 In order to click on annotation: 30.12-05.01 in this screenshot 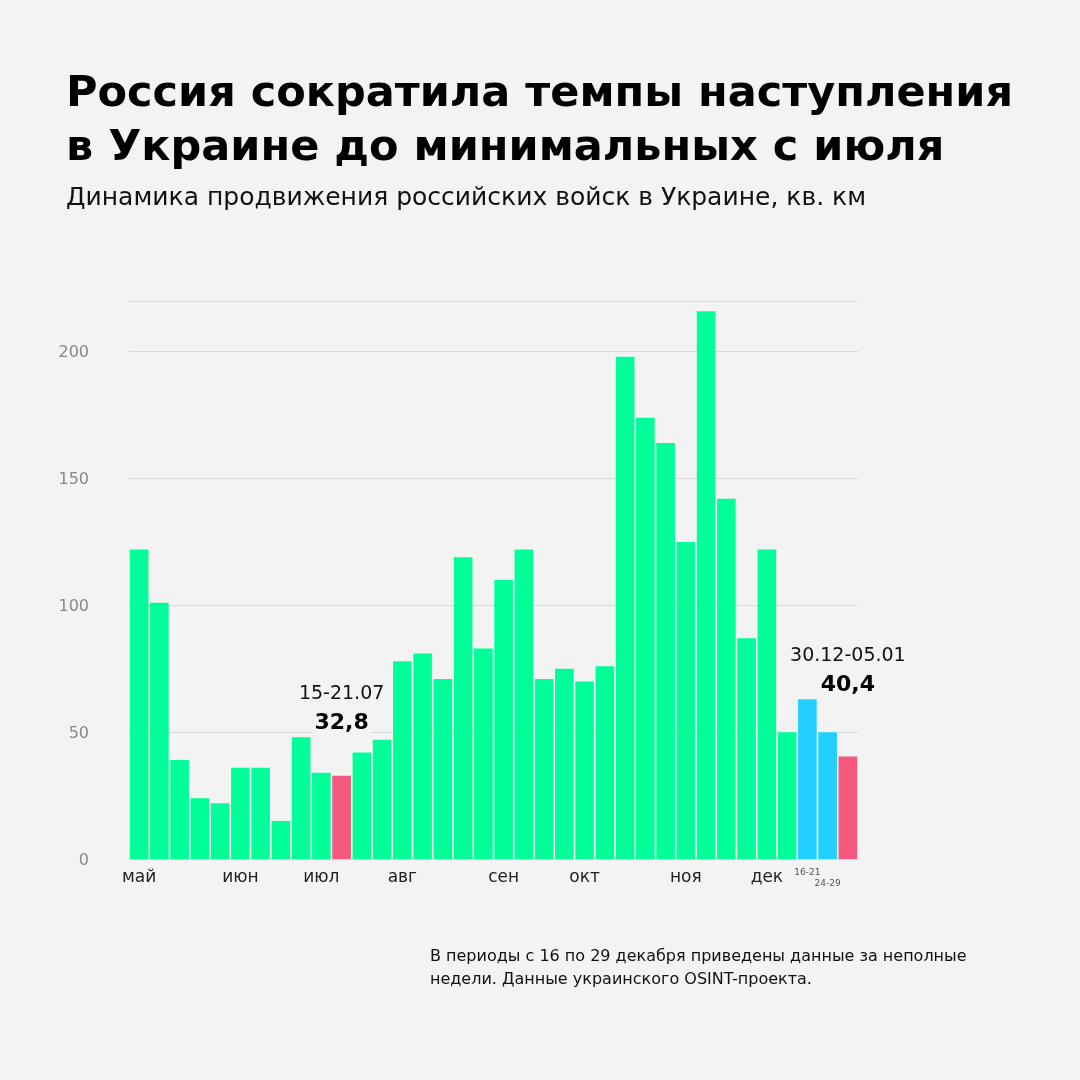, I will do `click(848, 653)`.